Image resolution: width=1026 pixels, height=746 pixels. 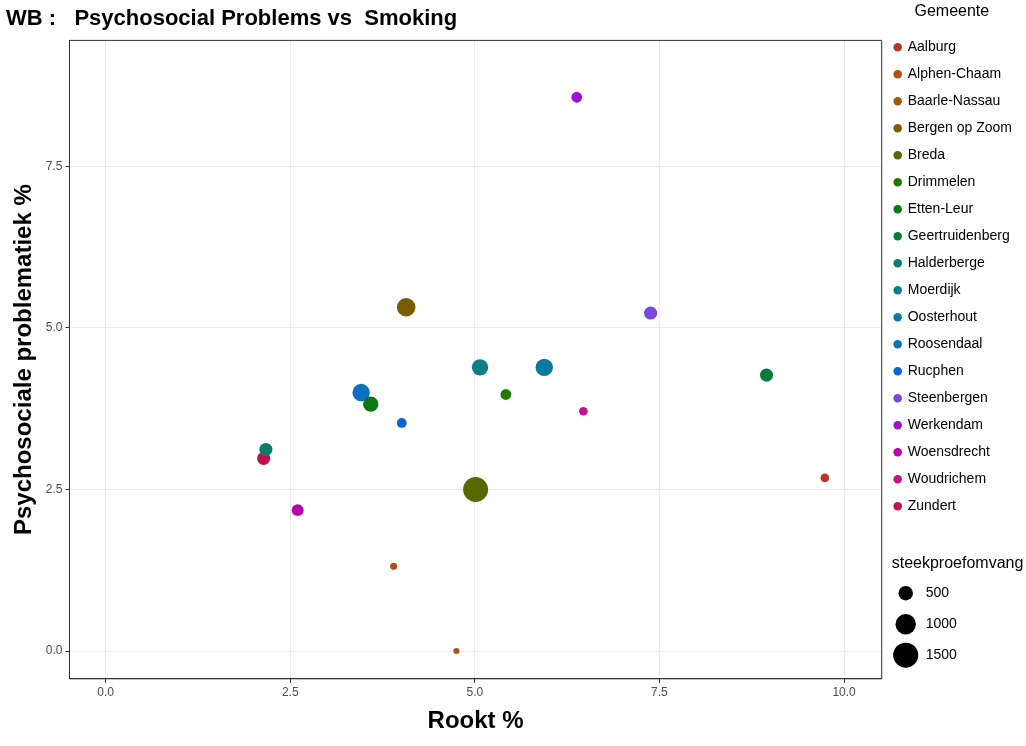 What do you see at coordinates (932, 505) in the screenshot?
I see `legend-label: Zundert` at bounding box center [932, 505].